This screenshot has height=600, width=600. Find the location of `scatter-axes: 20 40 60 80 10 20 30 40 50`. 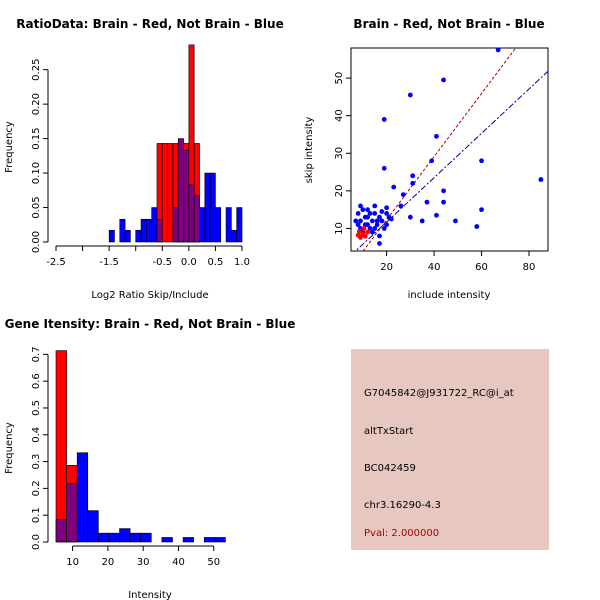

scatter-axes: 20 40 60 80 10 20 30 40 50 is located at coordinates (434, 172).